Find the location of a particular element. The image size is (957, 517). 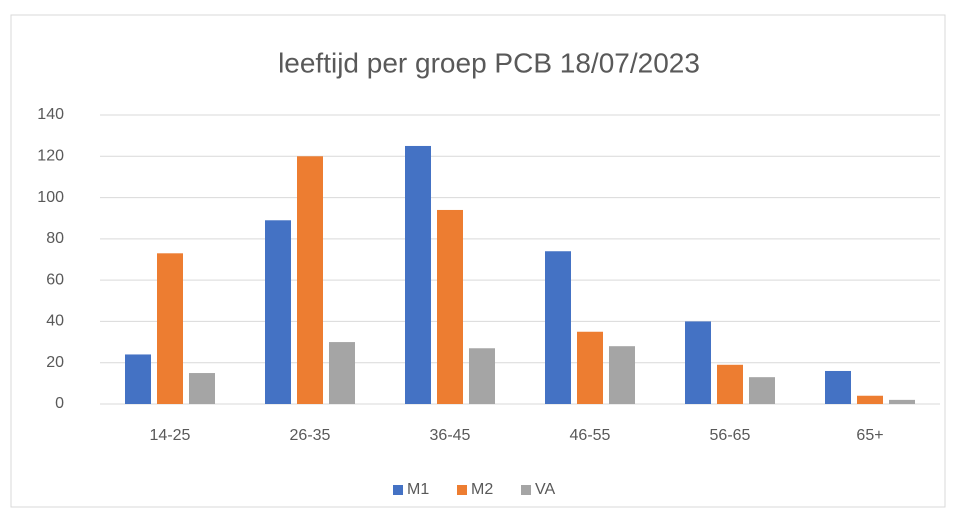

y-tick-label: 0 is located at coordinates (59, 403).